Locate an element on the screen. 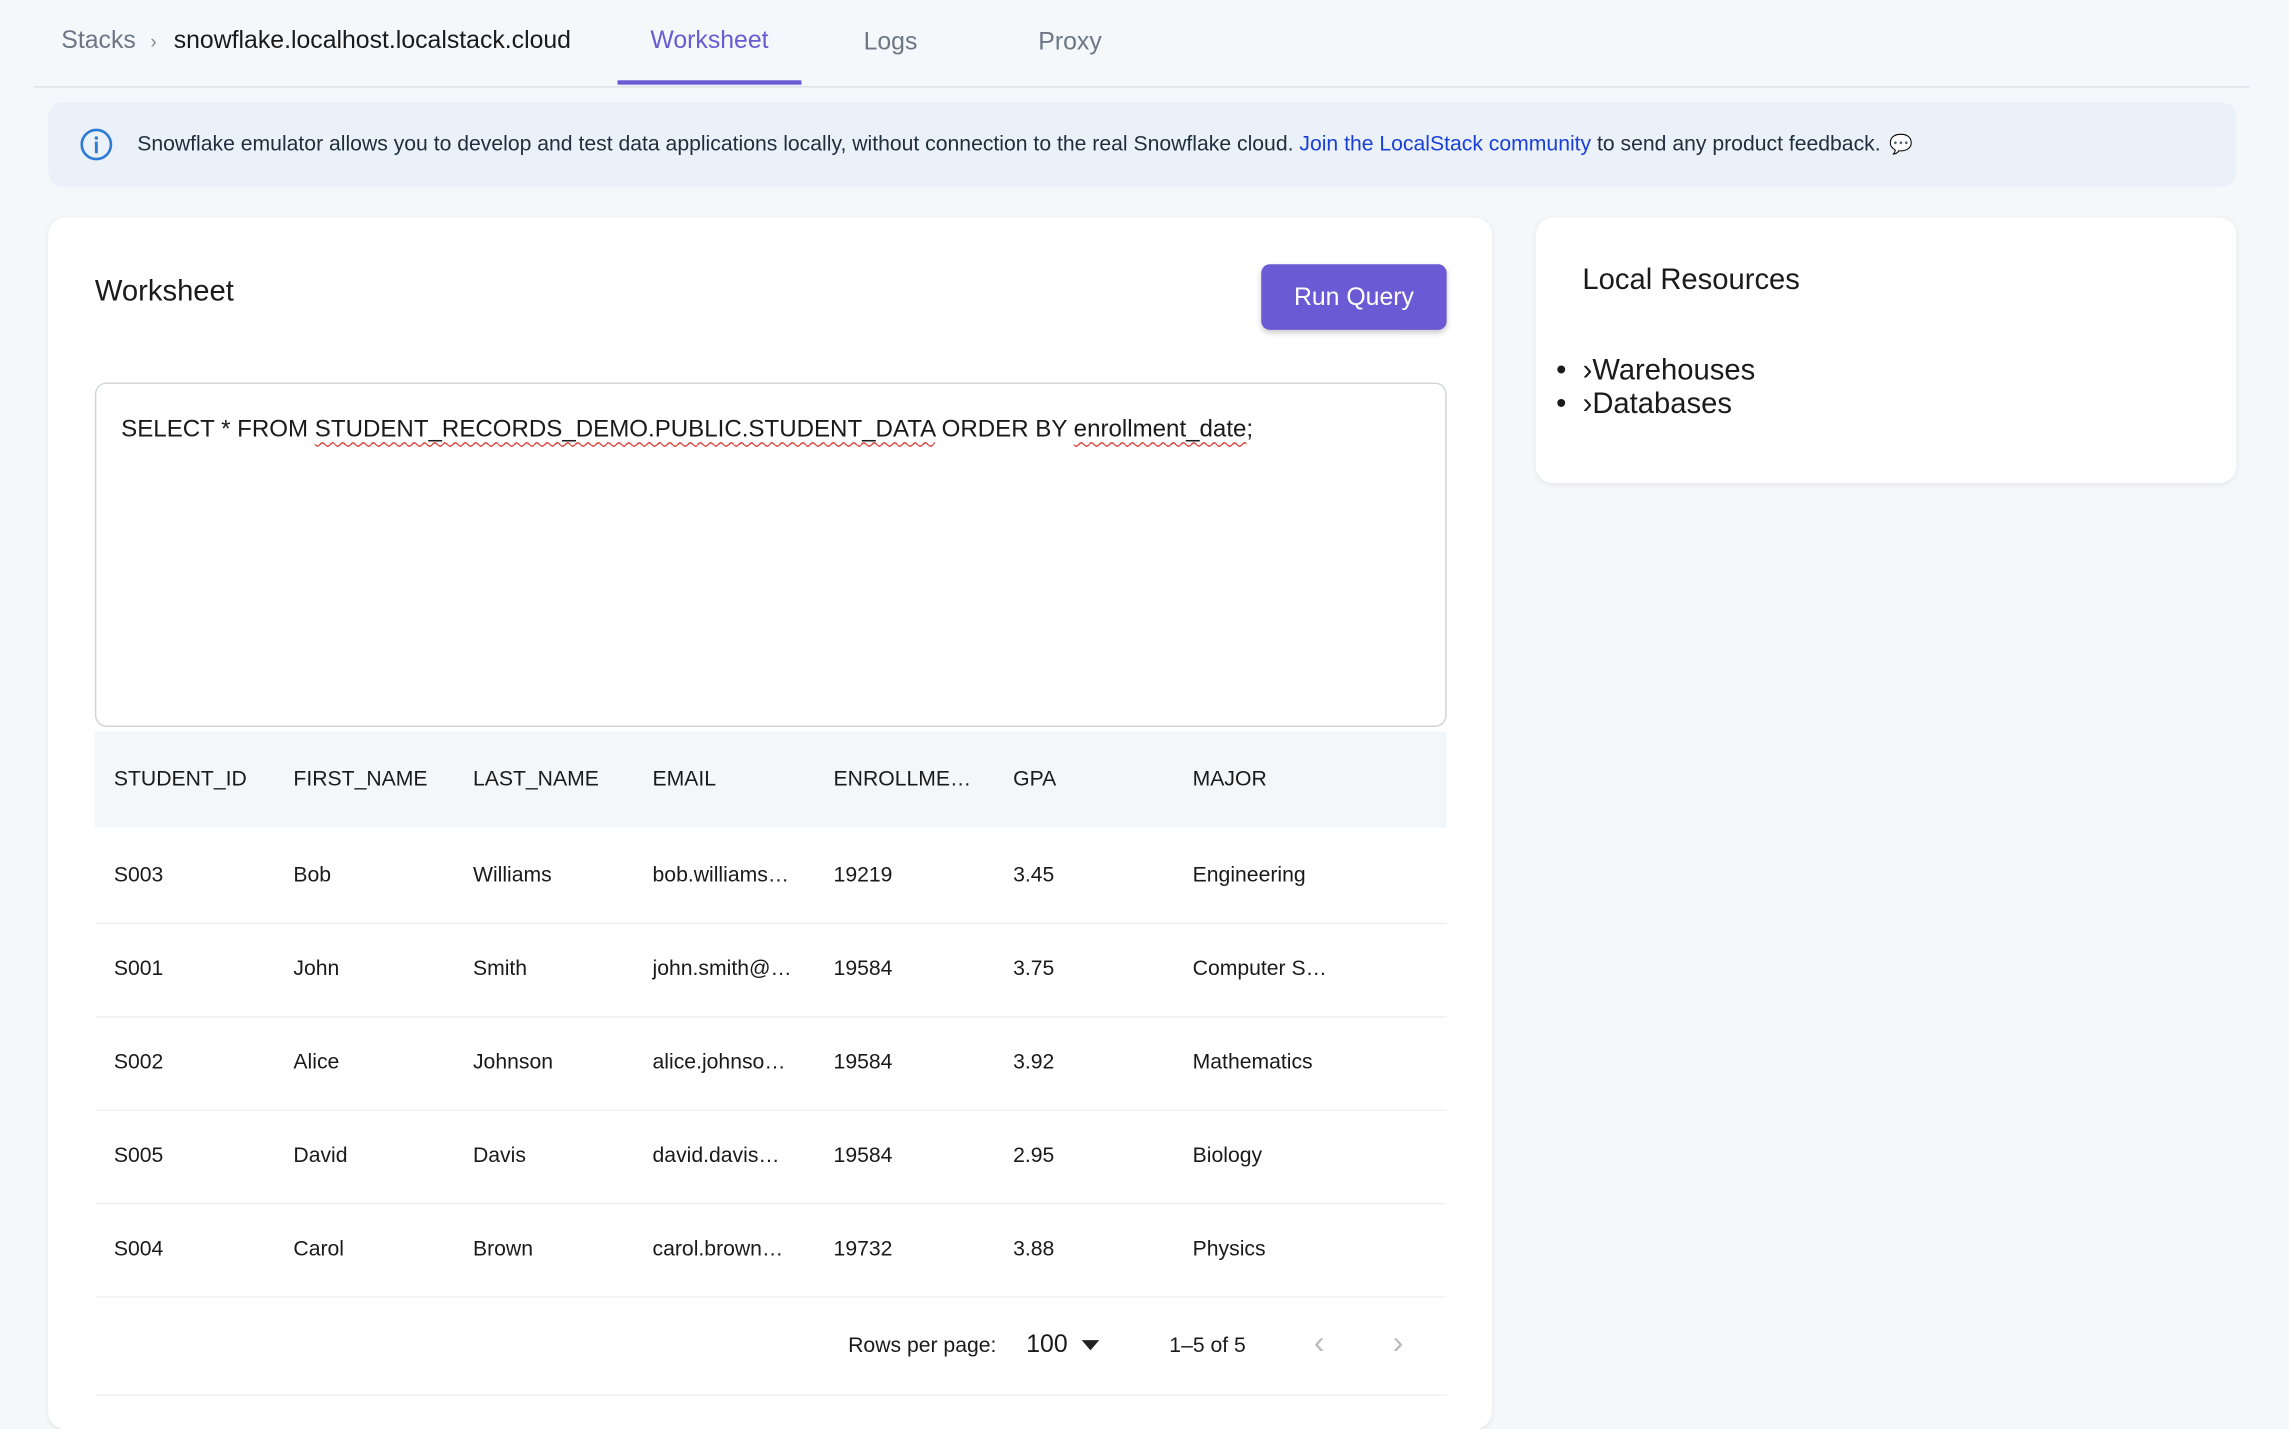  tree-label: Warehouses is located at coordinates (1674, 370).